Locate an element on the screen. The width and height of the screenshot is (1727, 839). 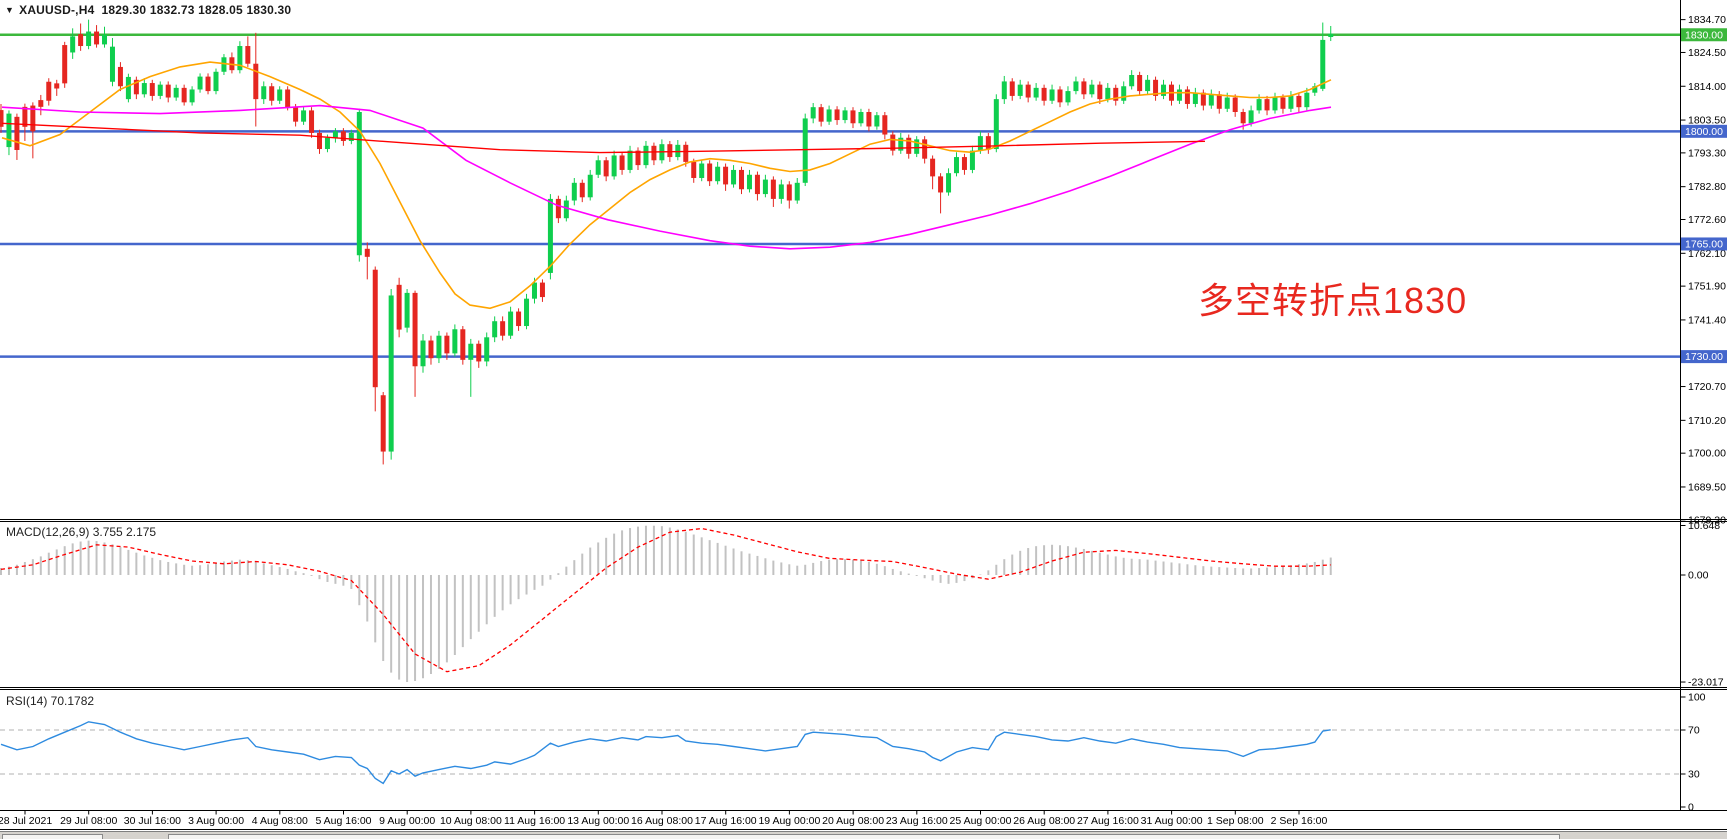
rsi-axis-label: 30 is located at coordinates (1694, 775).